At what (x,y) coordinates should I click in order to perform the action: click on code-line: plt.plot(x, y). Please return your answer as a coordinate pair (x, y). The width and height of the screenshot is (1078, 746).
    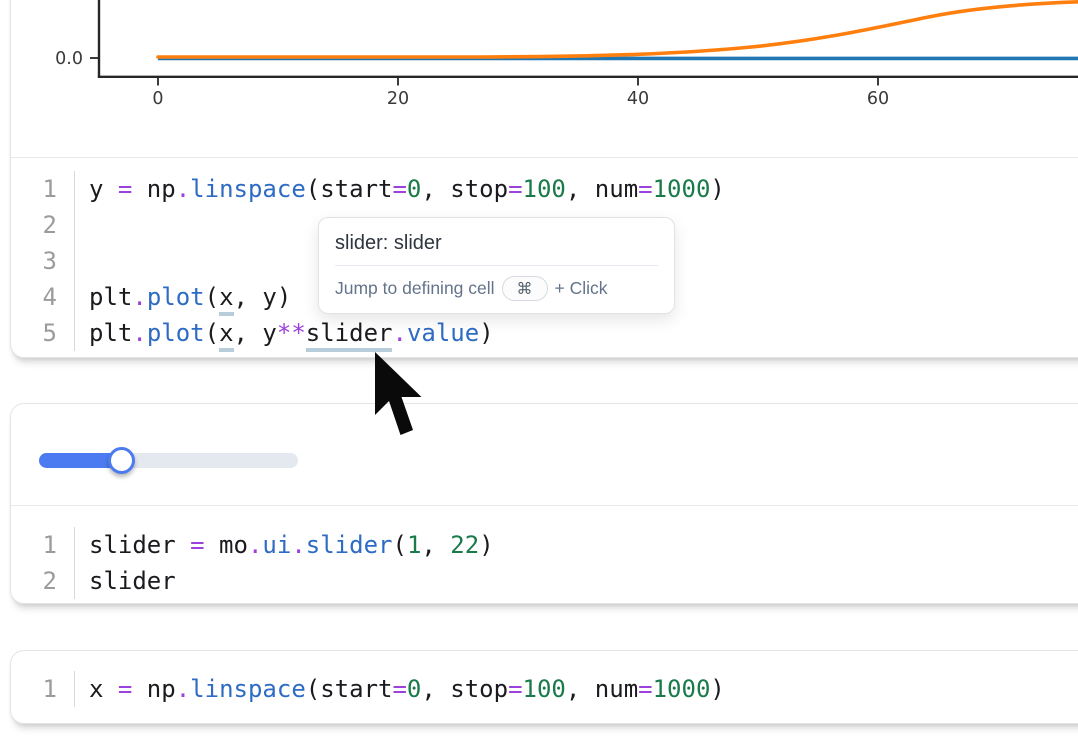
    Looking at the image, I should click on (183, 297).